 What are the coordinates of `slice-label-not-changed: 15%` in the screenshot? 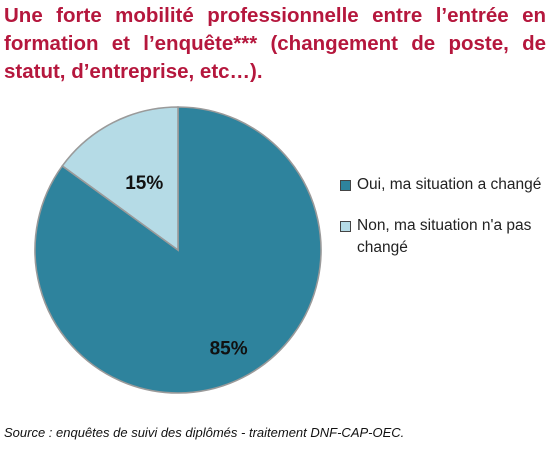 It's located at (144, 183).